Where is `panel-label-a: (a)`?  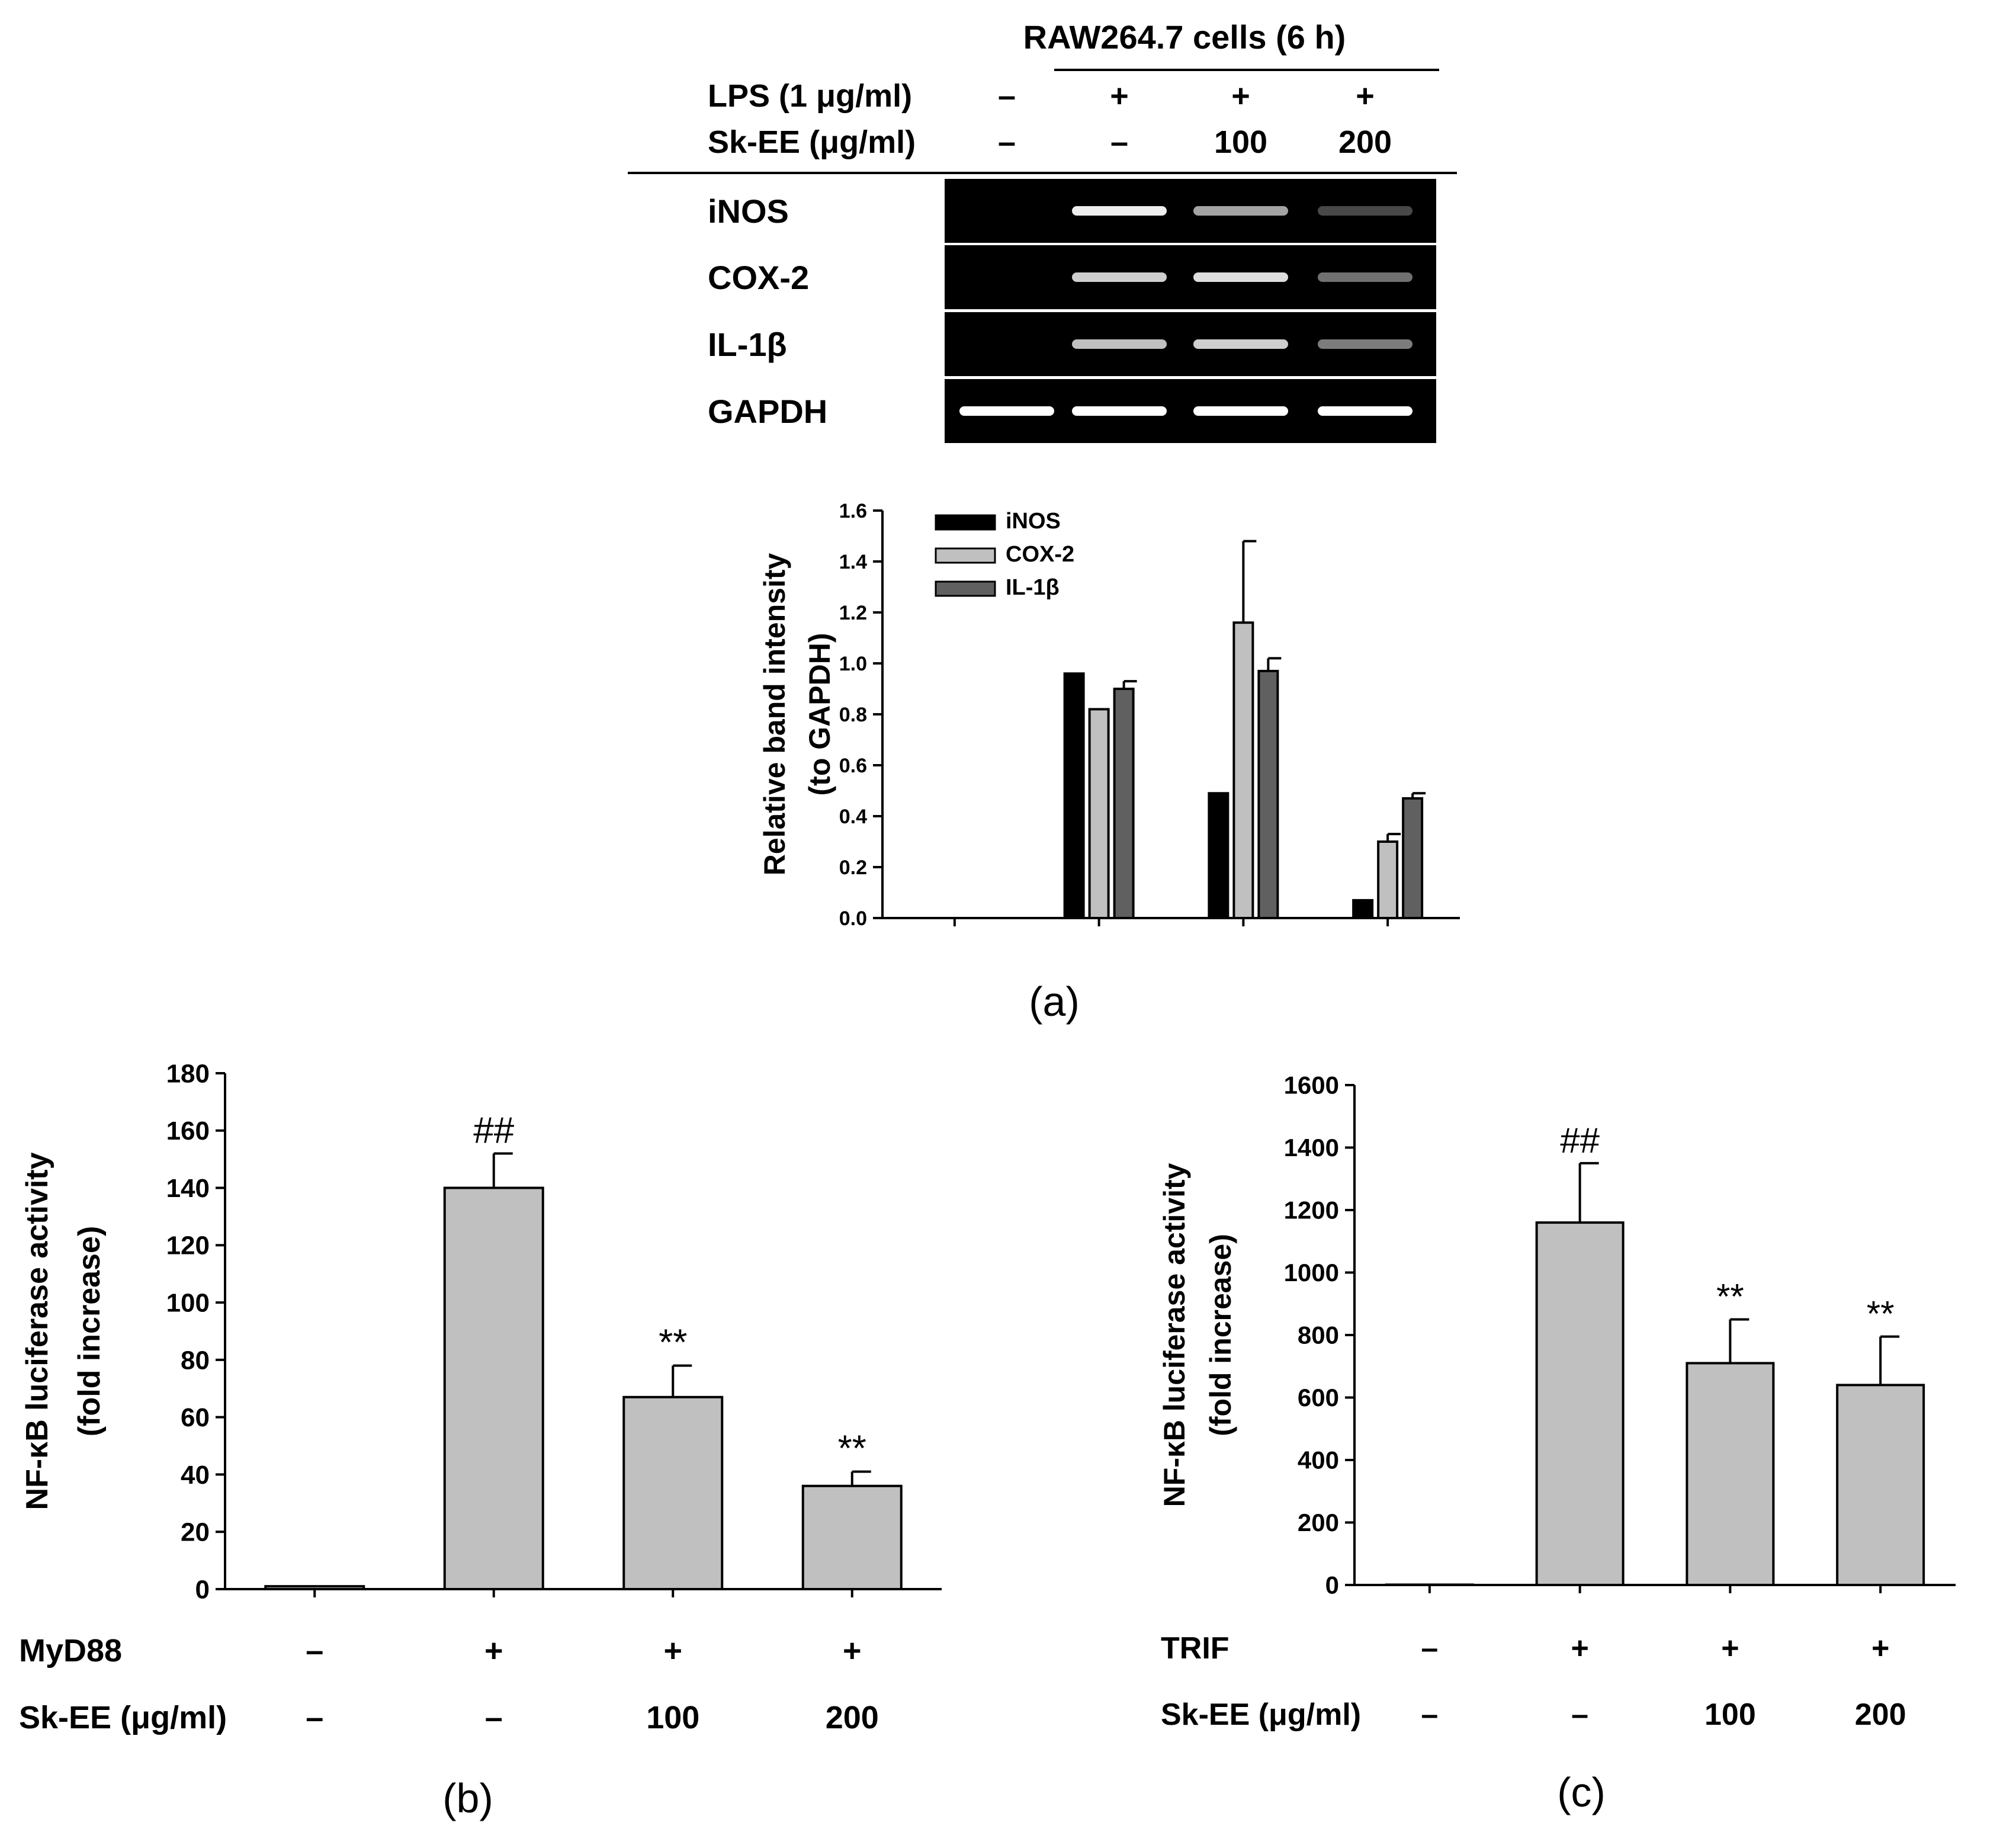 panel-label-a: (a) is located at coordinates (1054, 1001).